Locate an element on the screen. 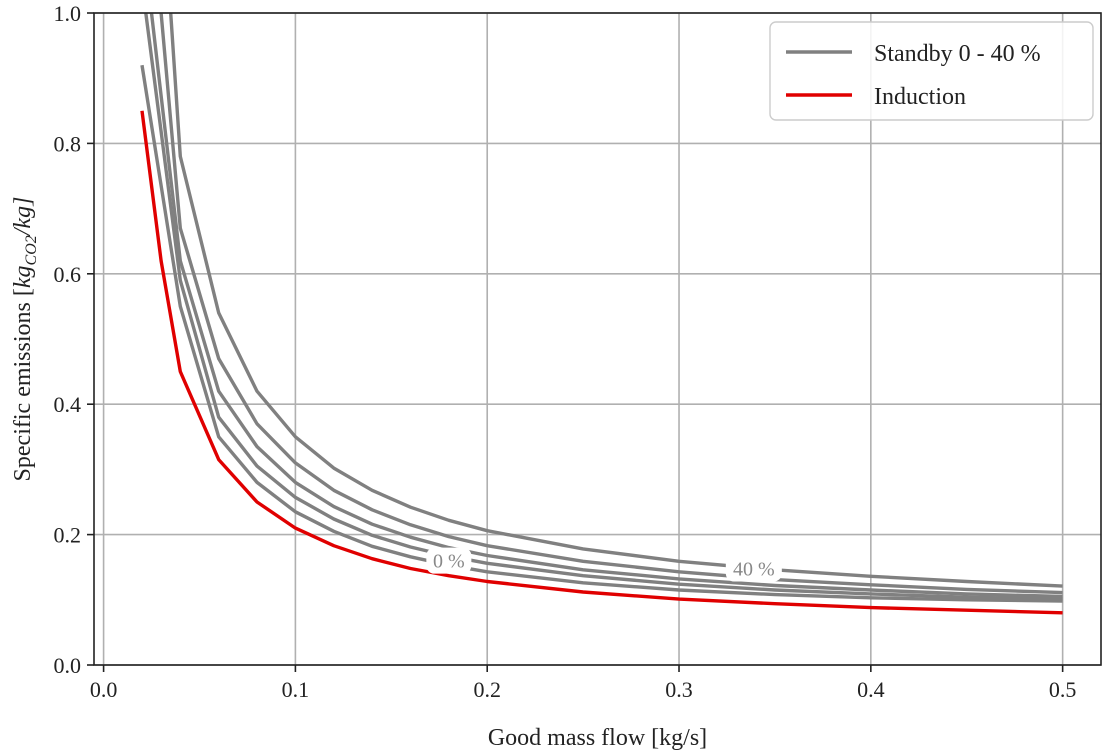 Image resolution: width=1116 pixels, height=754 pixels. y-tick-label: 0.6 is located at coordinates (68, 274).